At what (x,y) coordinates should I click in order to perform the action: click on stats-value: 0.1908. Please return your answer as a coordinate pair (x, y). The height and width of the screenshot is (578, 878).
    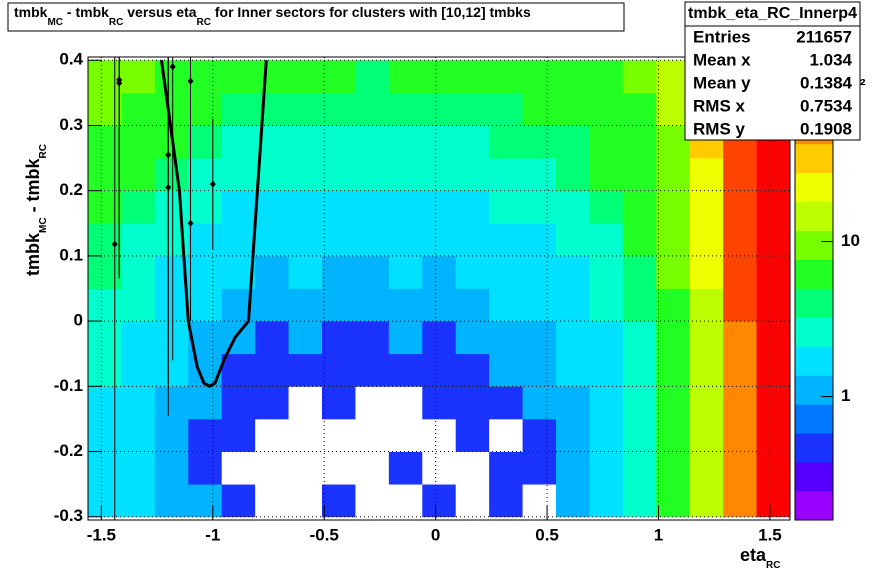
    Looking at the image, I should click on (826, 128).